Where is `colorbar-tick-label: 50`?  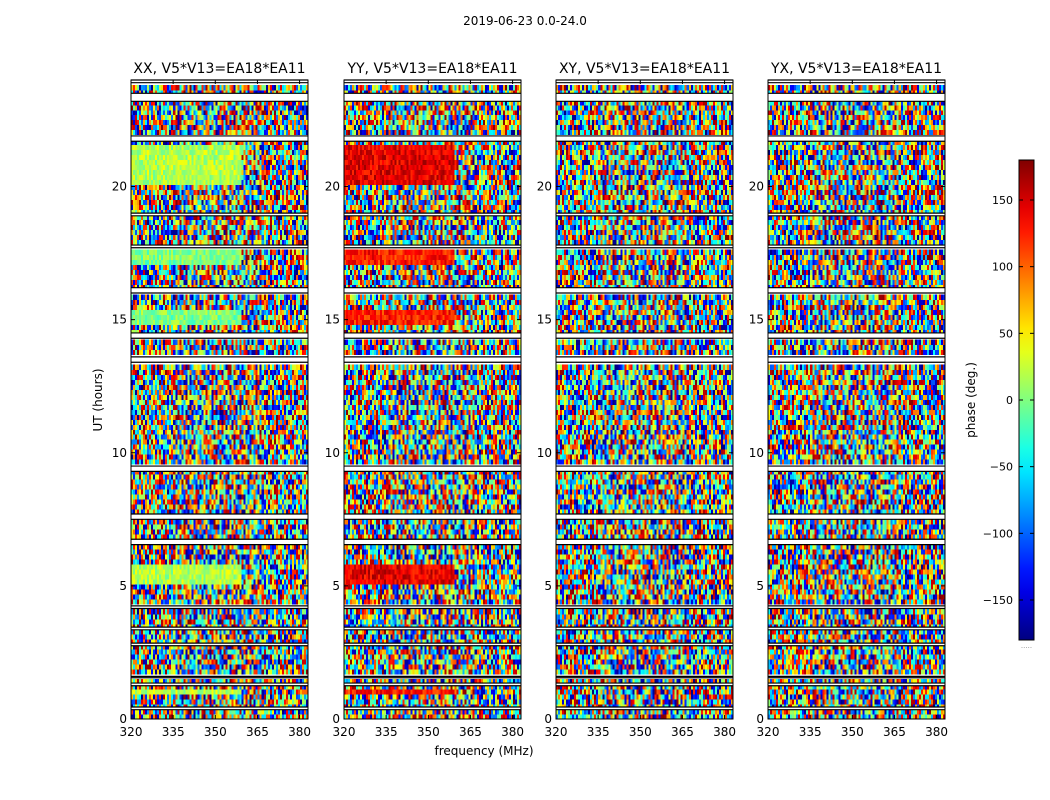
colorbar-tick-label: 50 is located at coordinates (1006, 333).